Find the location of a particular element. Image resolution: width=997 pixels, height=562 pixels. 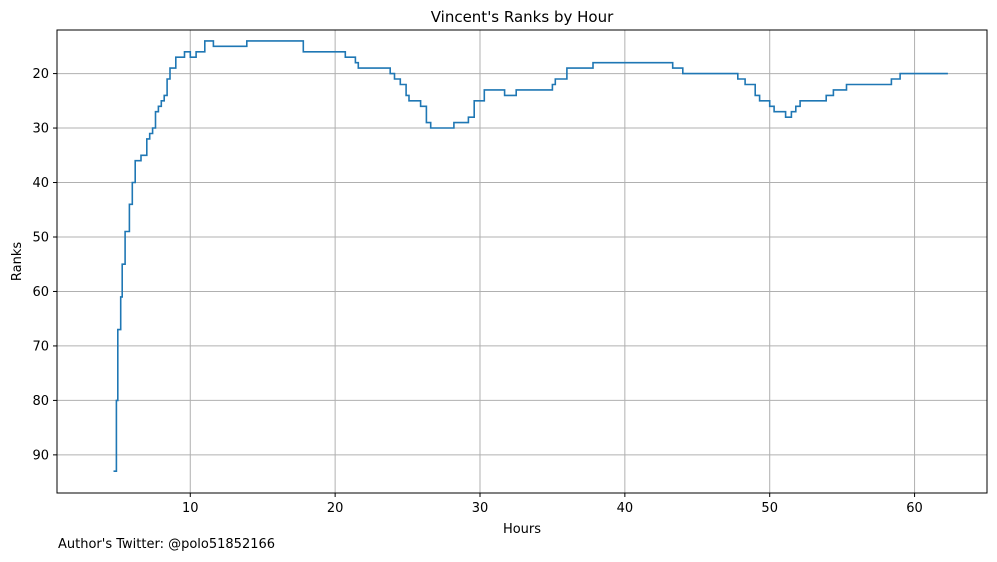

y-axis-label: Ranks is located at coordinates (17, 261).